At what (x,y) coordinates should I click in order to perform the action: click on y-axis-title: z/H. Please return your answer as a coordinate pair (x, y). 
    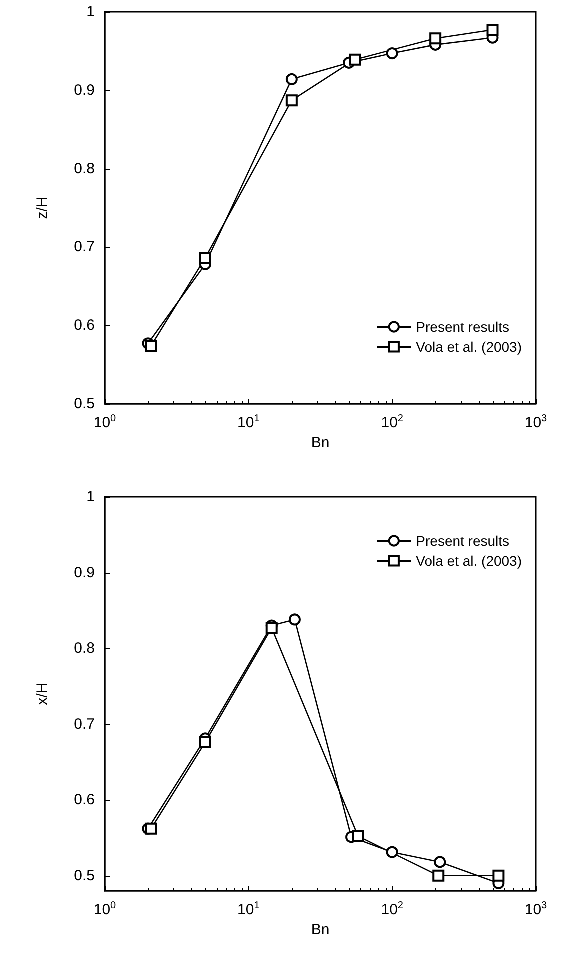
    Looking at the image, I should click on (42, 208).